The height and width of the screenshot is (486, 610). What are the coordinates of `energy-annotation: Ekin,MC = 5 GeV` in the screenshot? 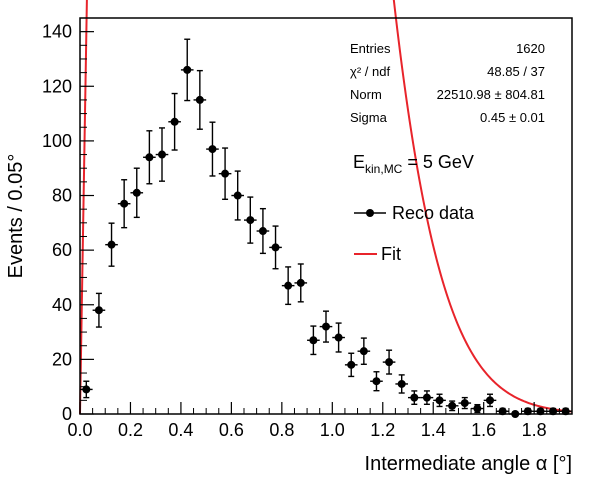 It's located at (413, 164).